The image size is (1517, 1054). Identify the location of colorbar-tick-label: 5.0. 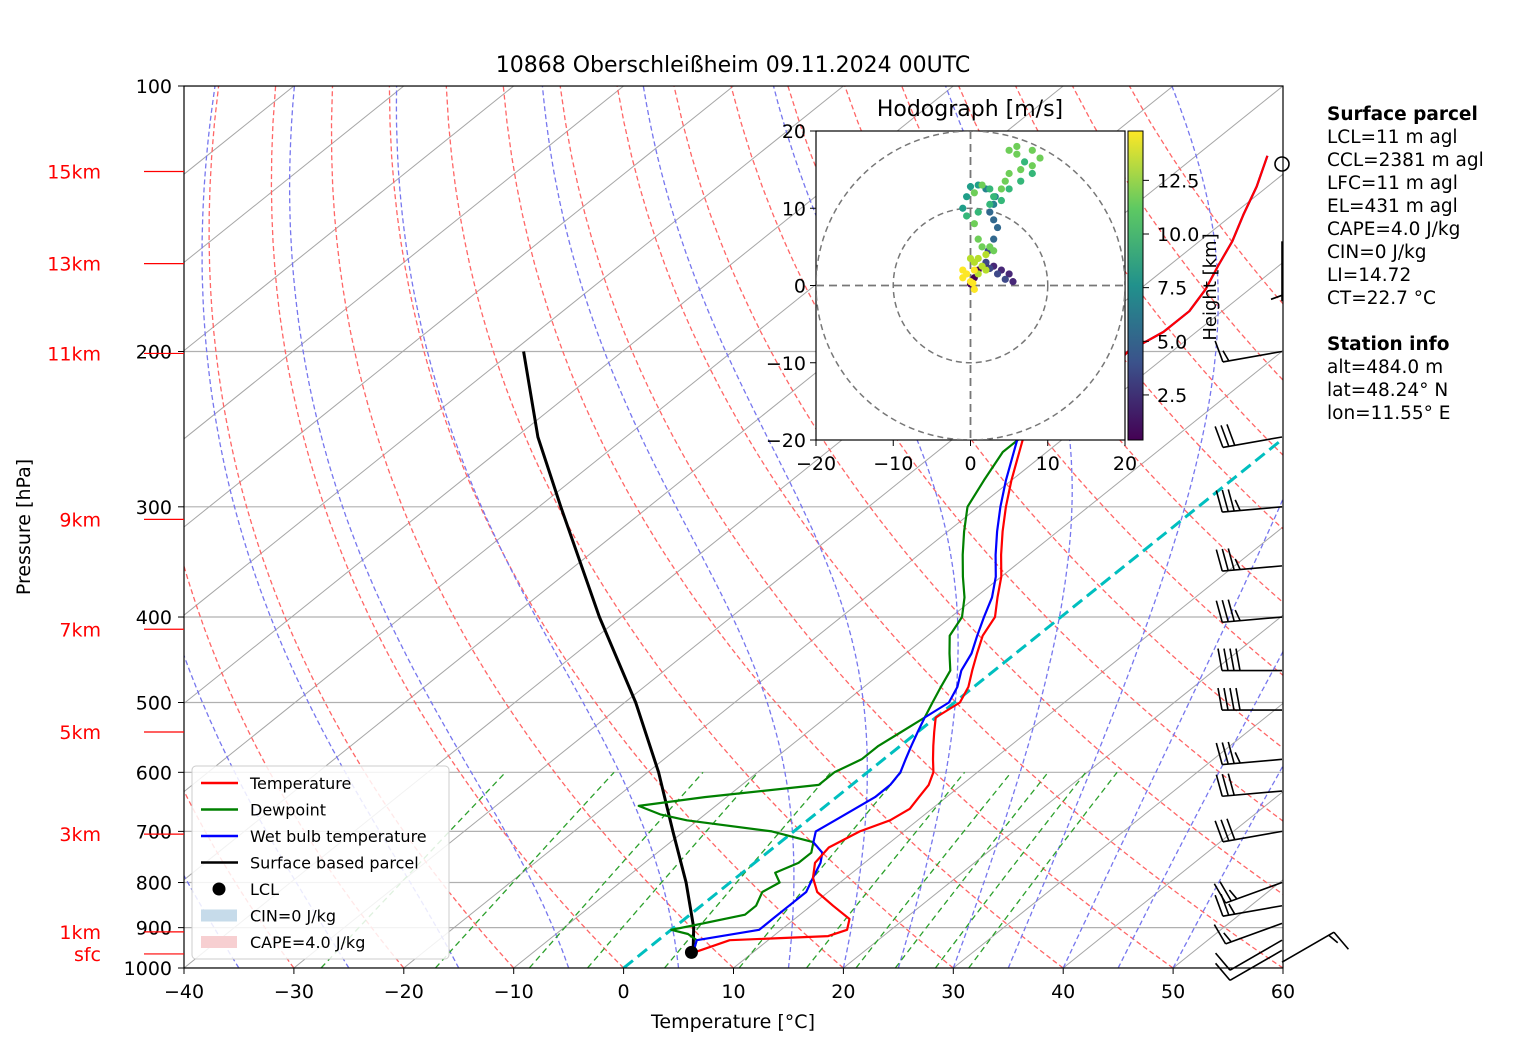
(1172, 342).